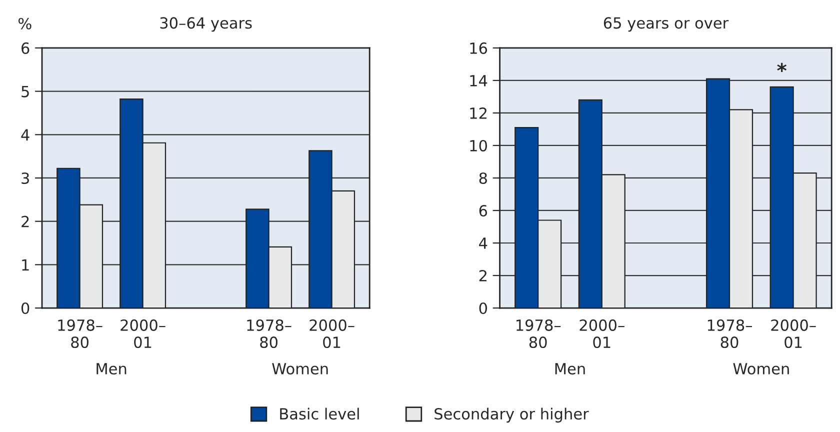 Image resolution: width=840 pixels, height=432 pixels. I want to click on y-tick-label: 8, so click(483, 178).